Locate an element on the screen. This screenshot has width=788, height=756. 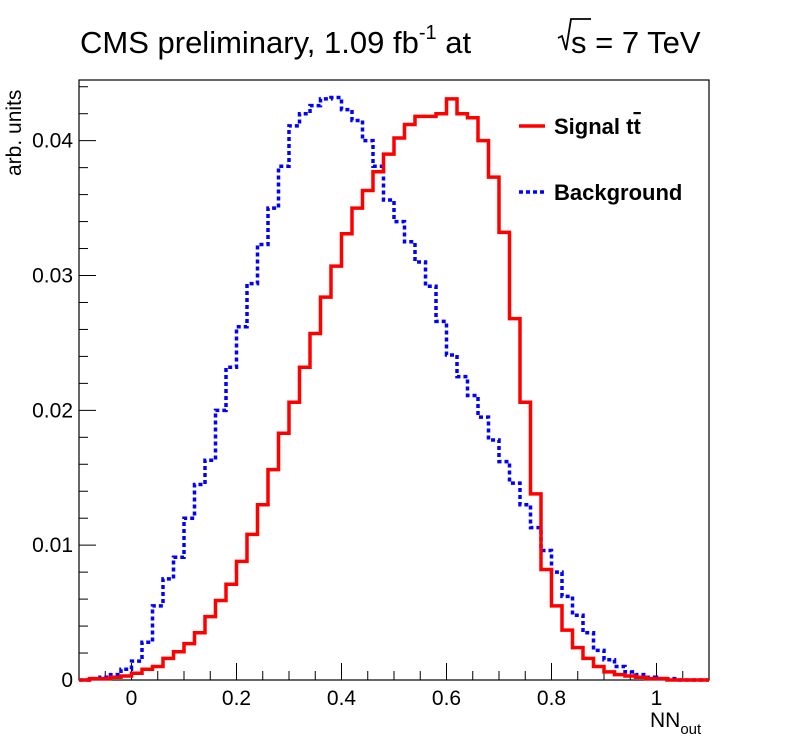
svg-text: s = 7 TeV is located at coordinates (636, 42).